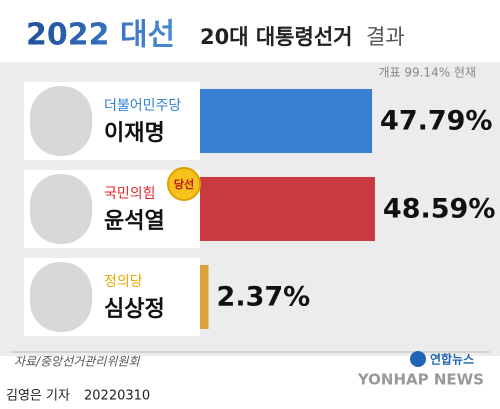  What do you see at coordinates (117, 396) in the screenshot?
I see `date: 20220310` at bounding box center [117, 396].